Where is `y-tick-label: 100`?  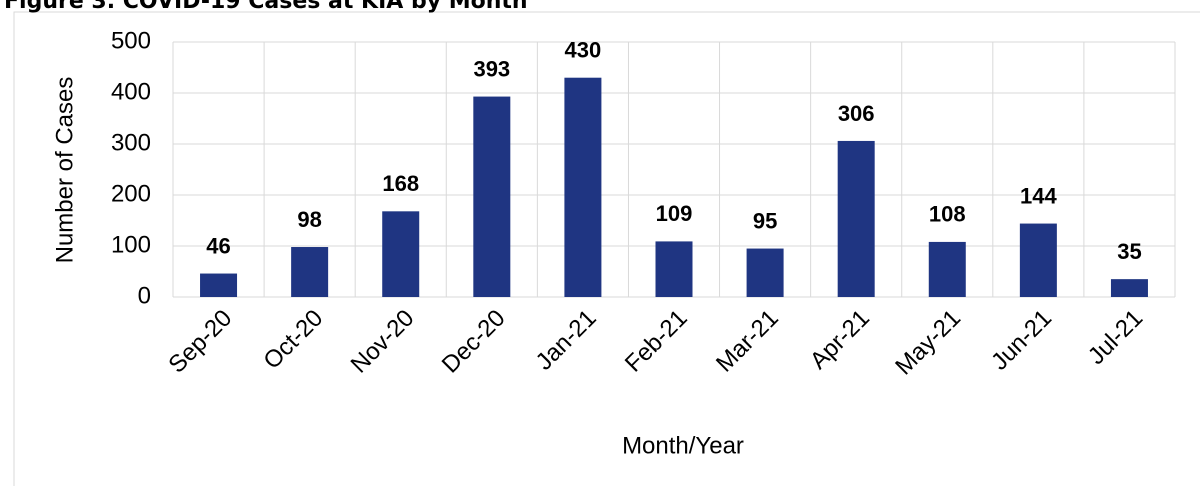 y-tick-label: 100 is located at coordinates (131, 244).